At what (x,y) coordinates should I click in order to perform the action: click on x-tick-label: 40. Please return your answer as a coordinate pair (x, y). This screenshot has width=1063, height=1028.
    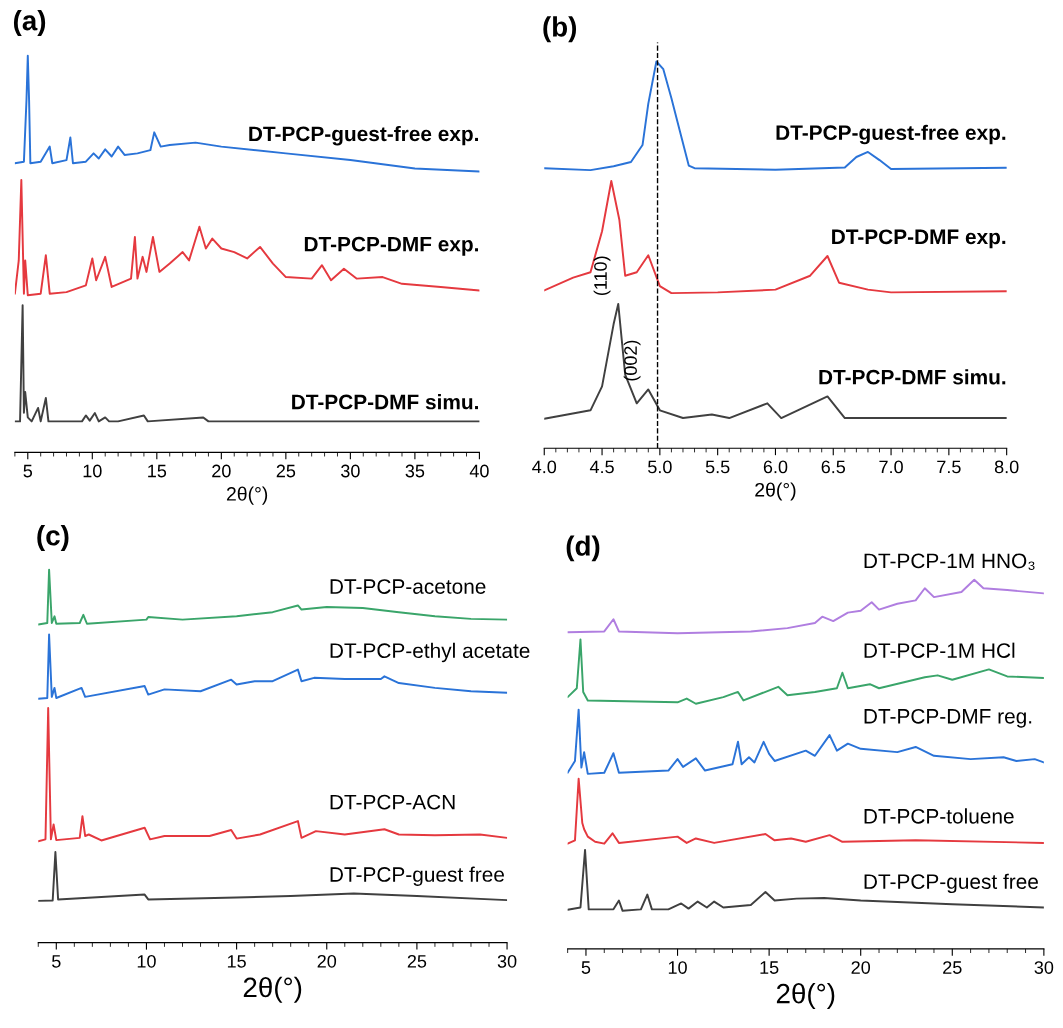
    Looking at the image, I should click on (479, 471).